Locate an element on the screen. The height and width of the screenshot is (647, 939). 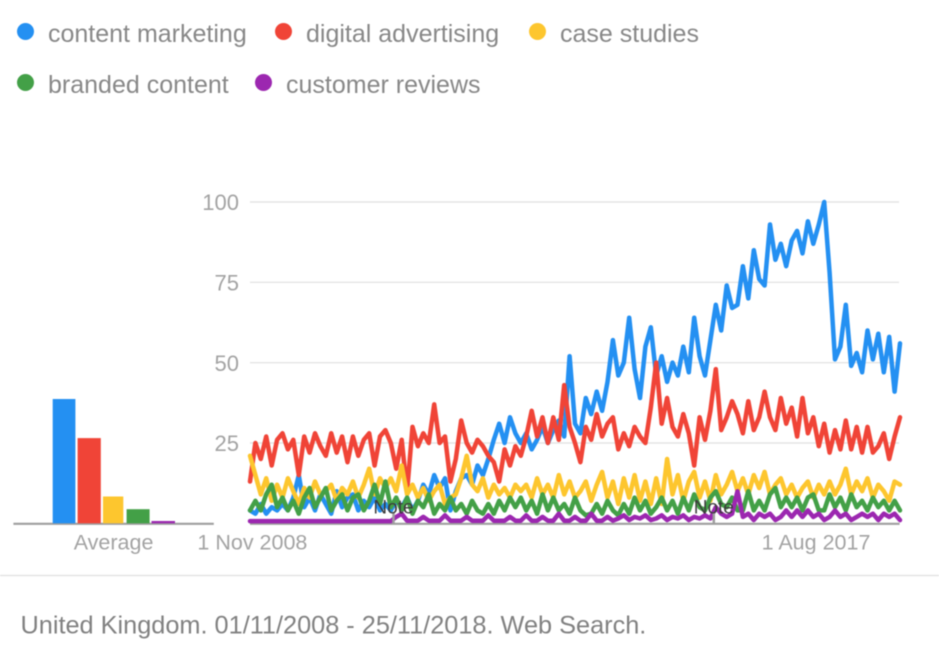
svg-text: Average is located at coordinates (114, 542).